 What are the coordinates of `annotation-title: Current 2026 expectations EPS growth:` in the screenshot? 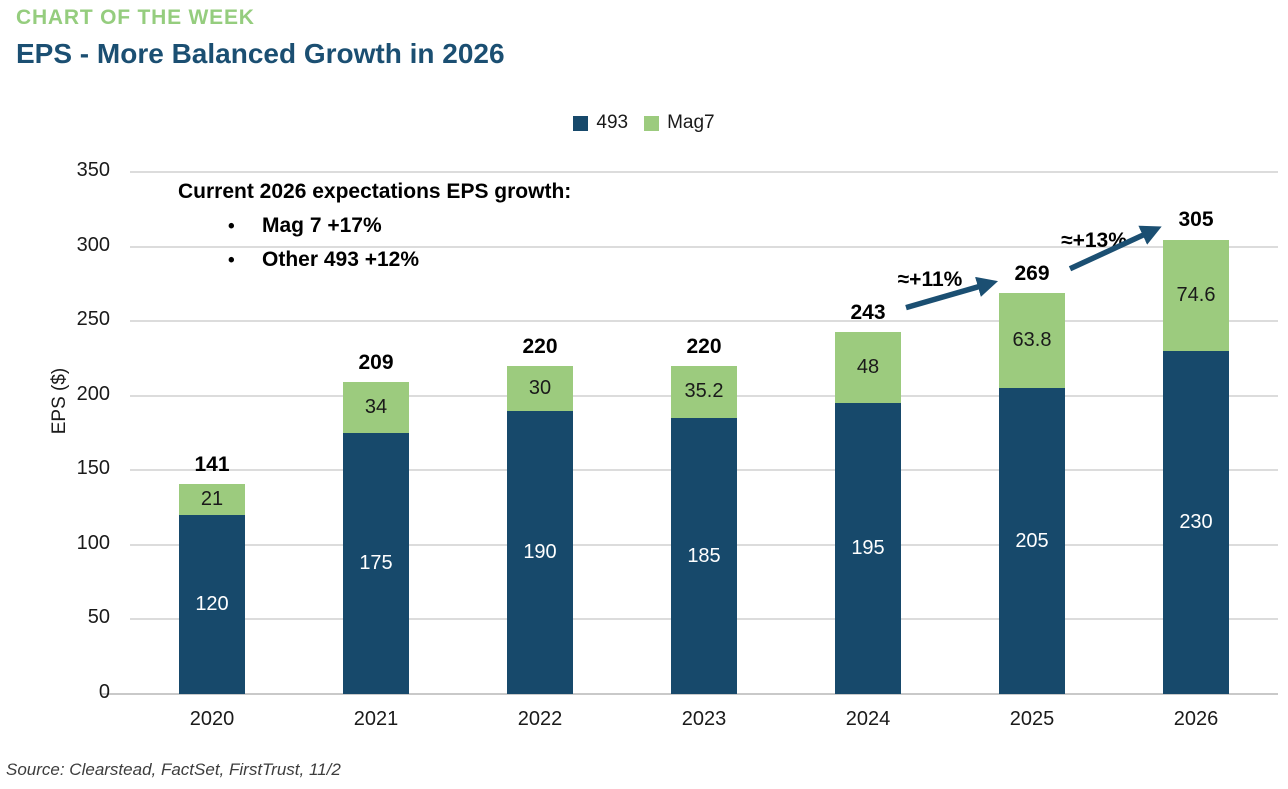 It's located at (375, 191).